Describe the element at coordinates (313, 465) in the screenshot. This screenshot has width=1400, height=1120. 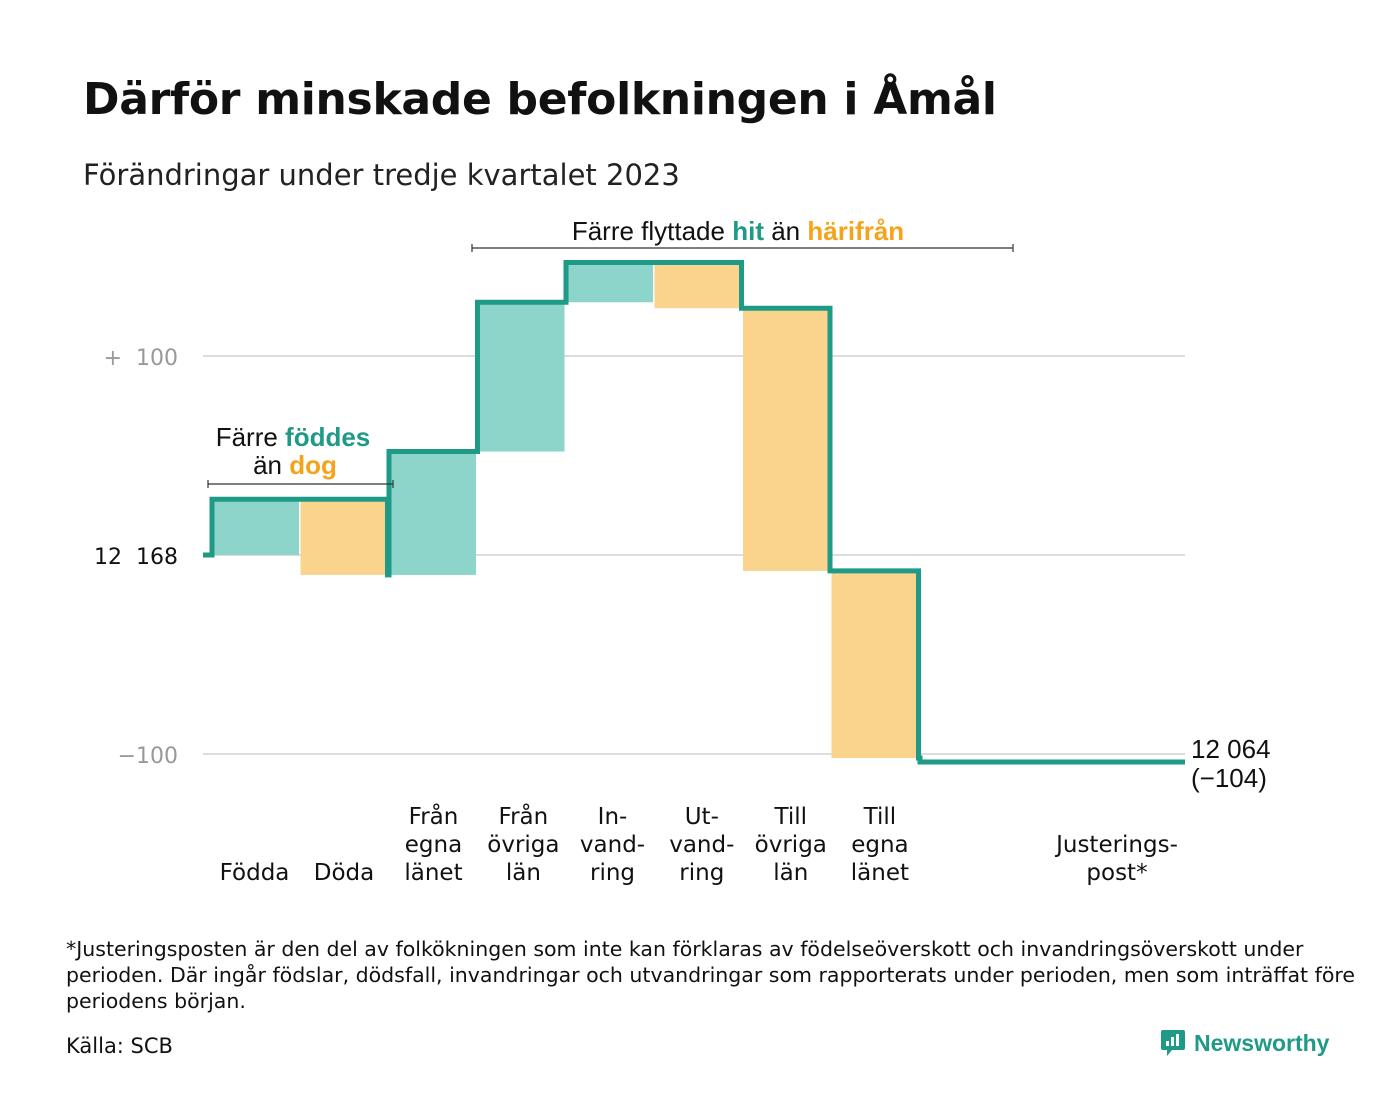
I see `annotation-deaths-highlight: dog` at that location.